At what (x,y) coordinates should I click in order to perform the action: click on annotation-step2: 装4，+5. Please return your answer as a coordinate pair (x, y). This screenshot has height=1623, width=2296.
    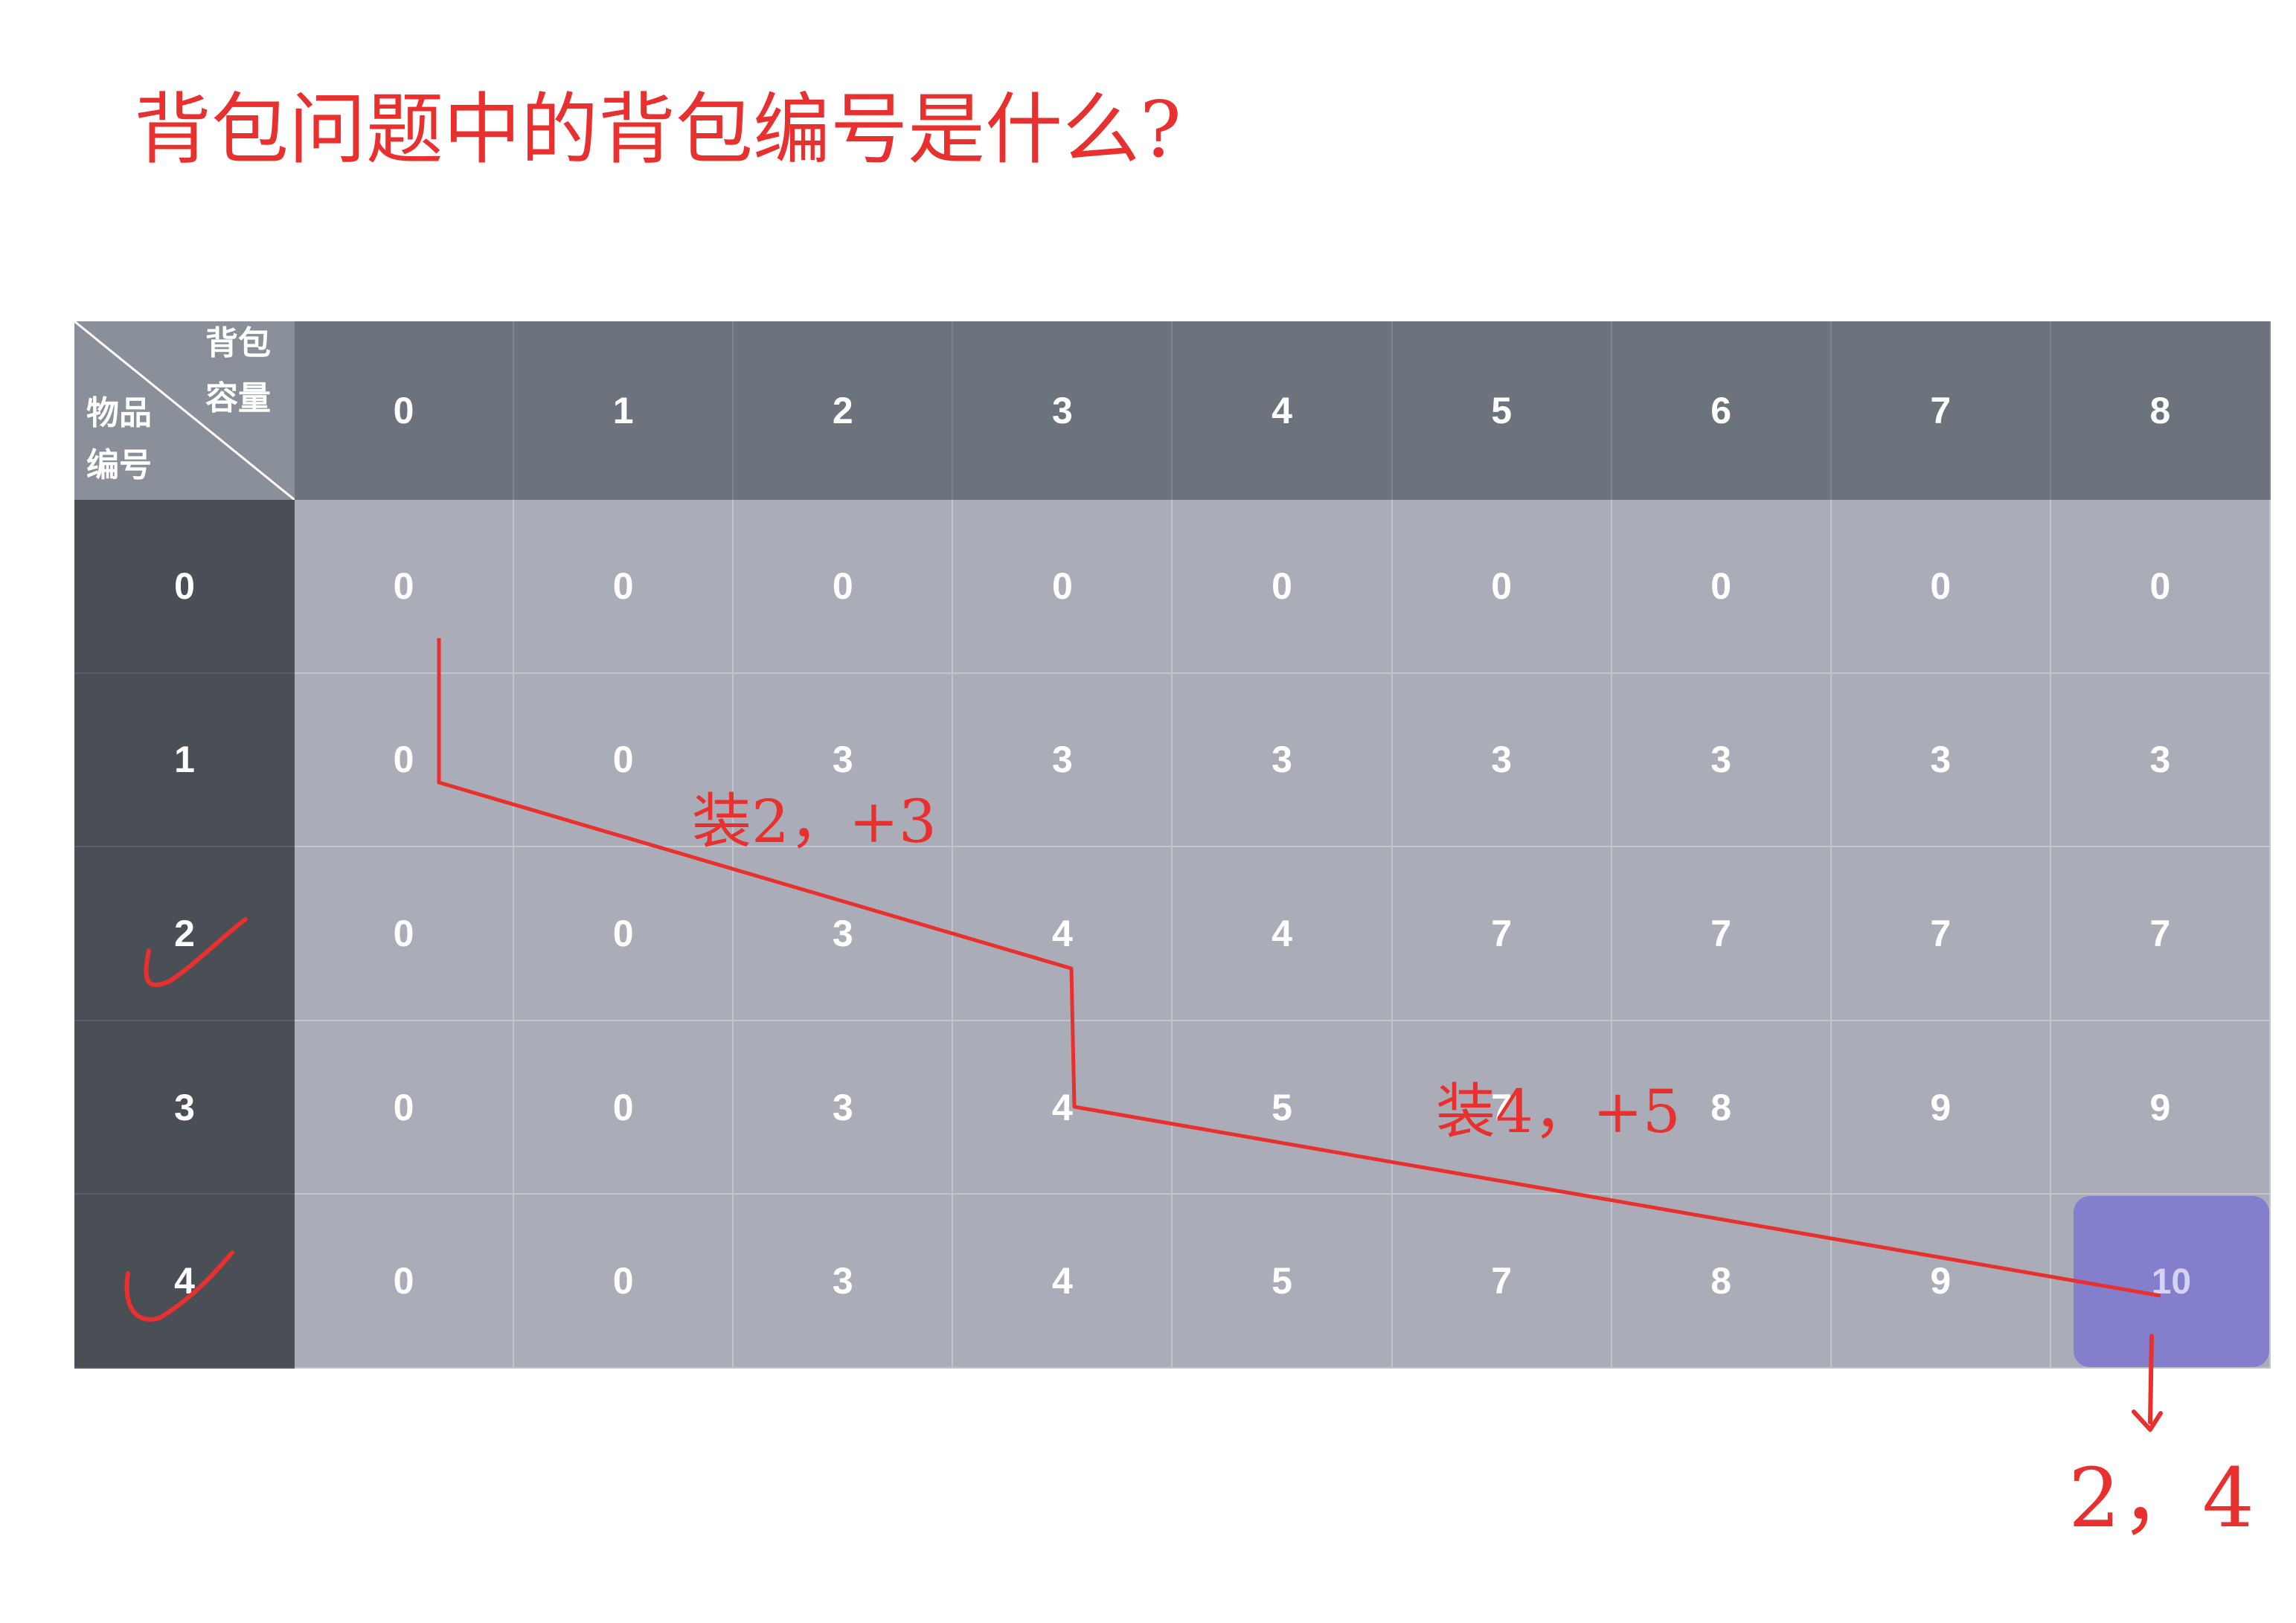
    Looking at the image, I should click on (1558, 1111).